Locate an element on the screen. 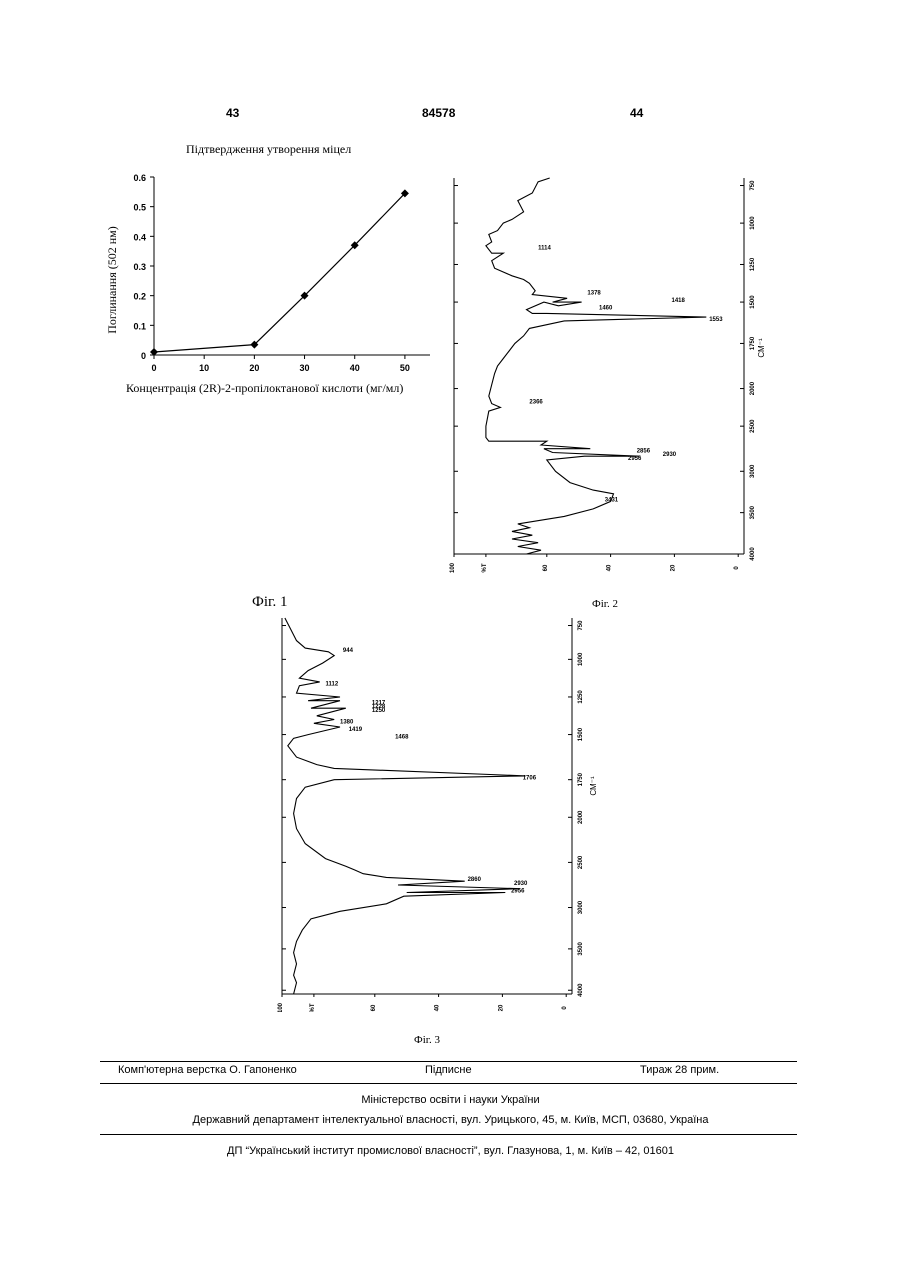 Image resolution: width=901 pixels, height=1273 pixels. fig3-frame is located at coordinates (427, 806).